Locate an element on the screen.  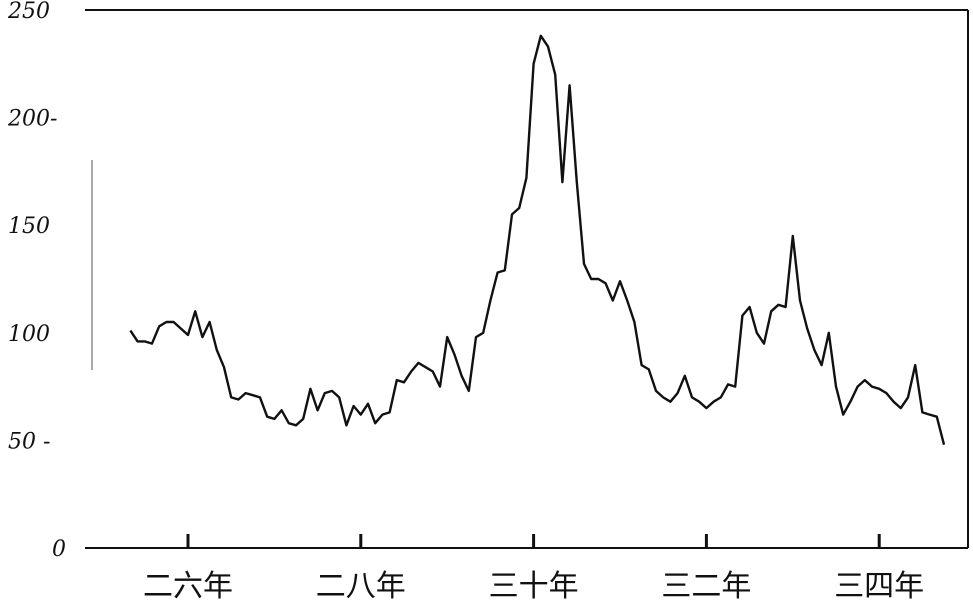
x-axis: 二六年 二八年 三十年 三二年 三四年 is located at coordinates (533, 569).